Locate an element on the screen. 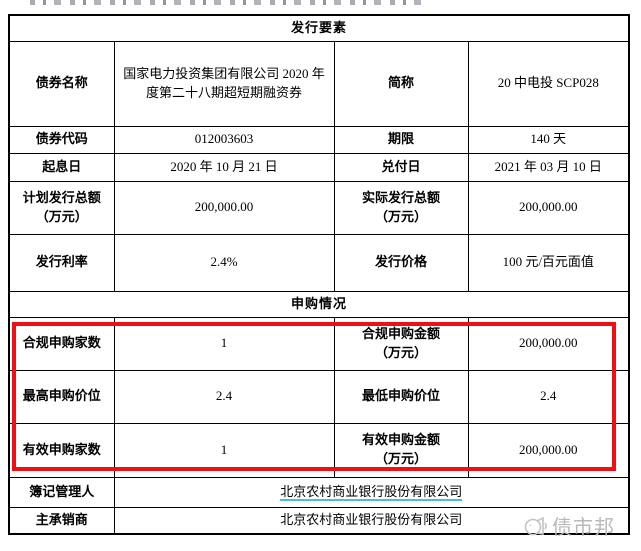  bond-code-value: 012003603 is located at coordinates (224, 139).